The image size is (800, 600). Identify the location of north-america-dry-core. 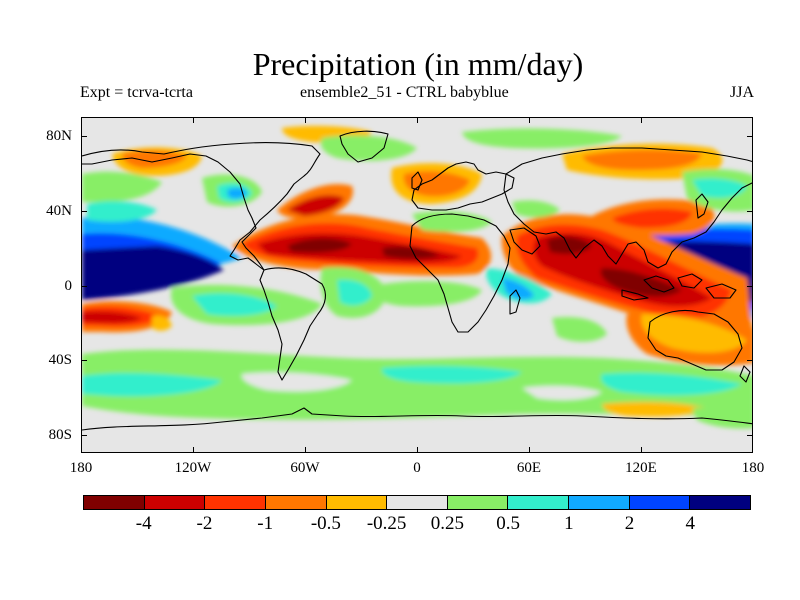
(154, 159).